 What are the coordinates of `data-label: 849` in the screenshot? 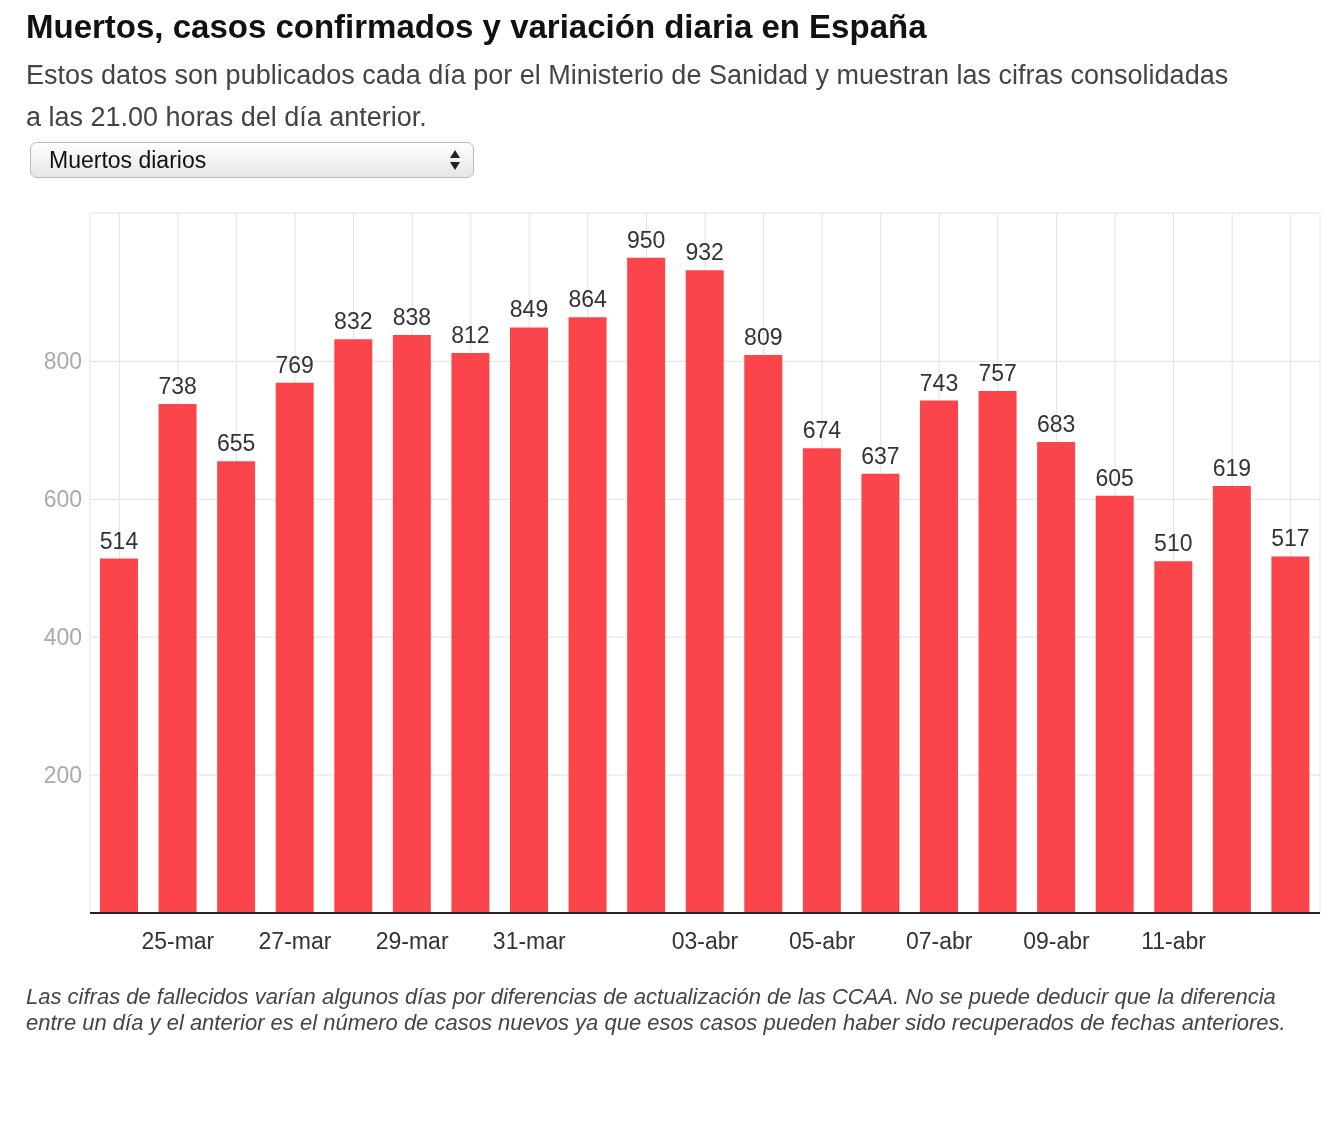 It's located at (529, 309).